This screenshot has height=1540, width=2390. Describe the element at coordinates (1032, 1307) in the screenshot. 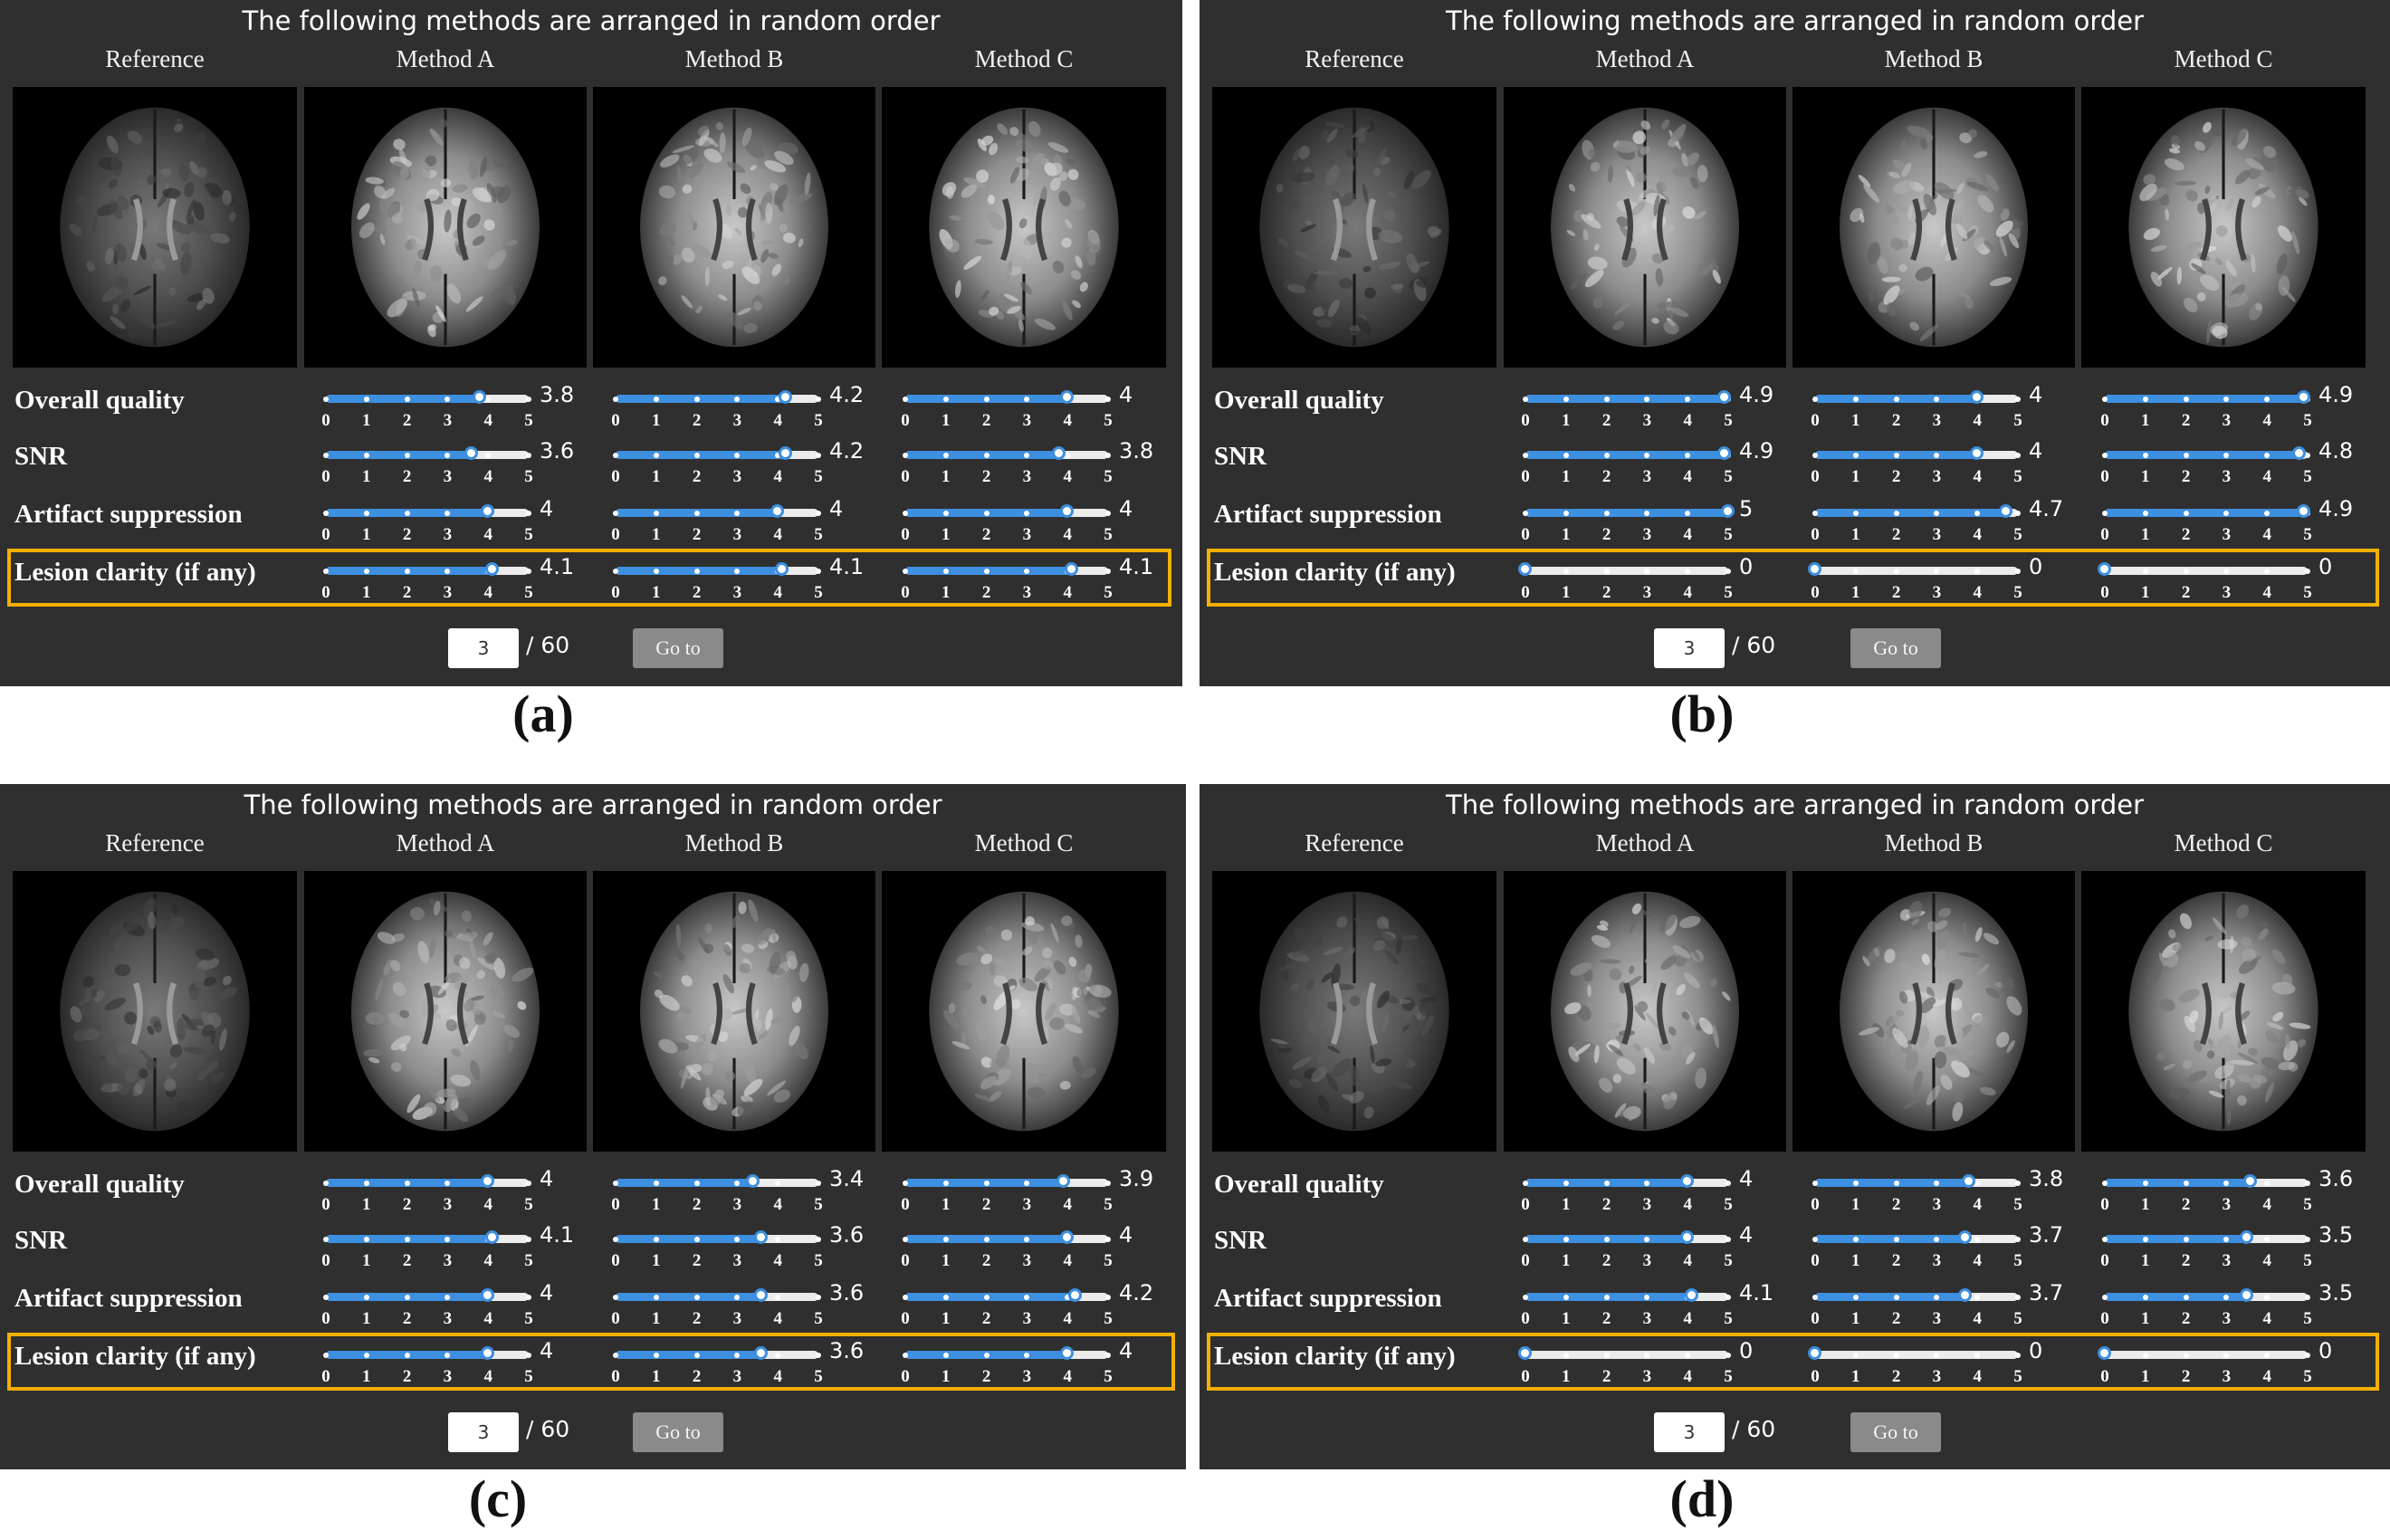

I see `rating-slider-method-c: 4.2 0 1 2 3 4 5` at that location.